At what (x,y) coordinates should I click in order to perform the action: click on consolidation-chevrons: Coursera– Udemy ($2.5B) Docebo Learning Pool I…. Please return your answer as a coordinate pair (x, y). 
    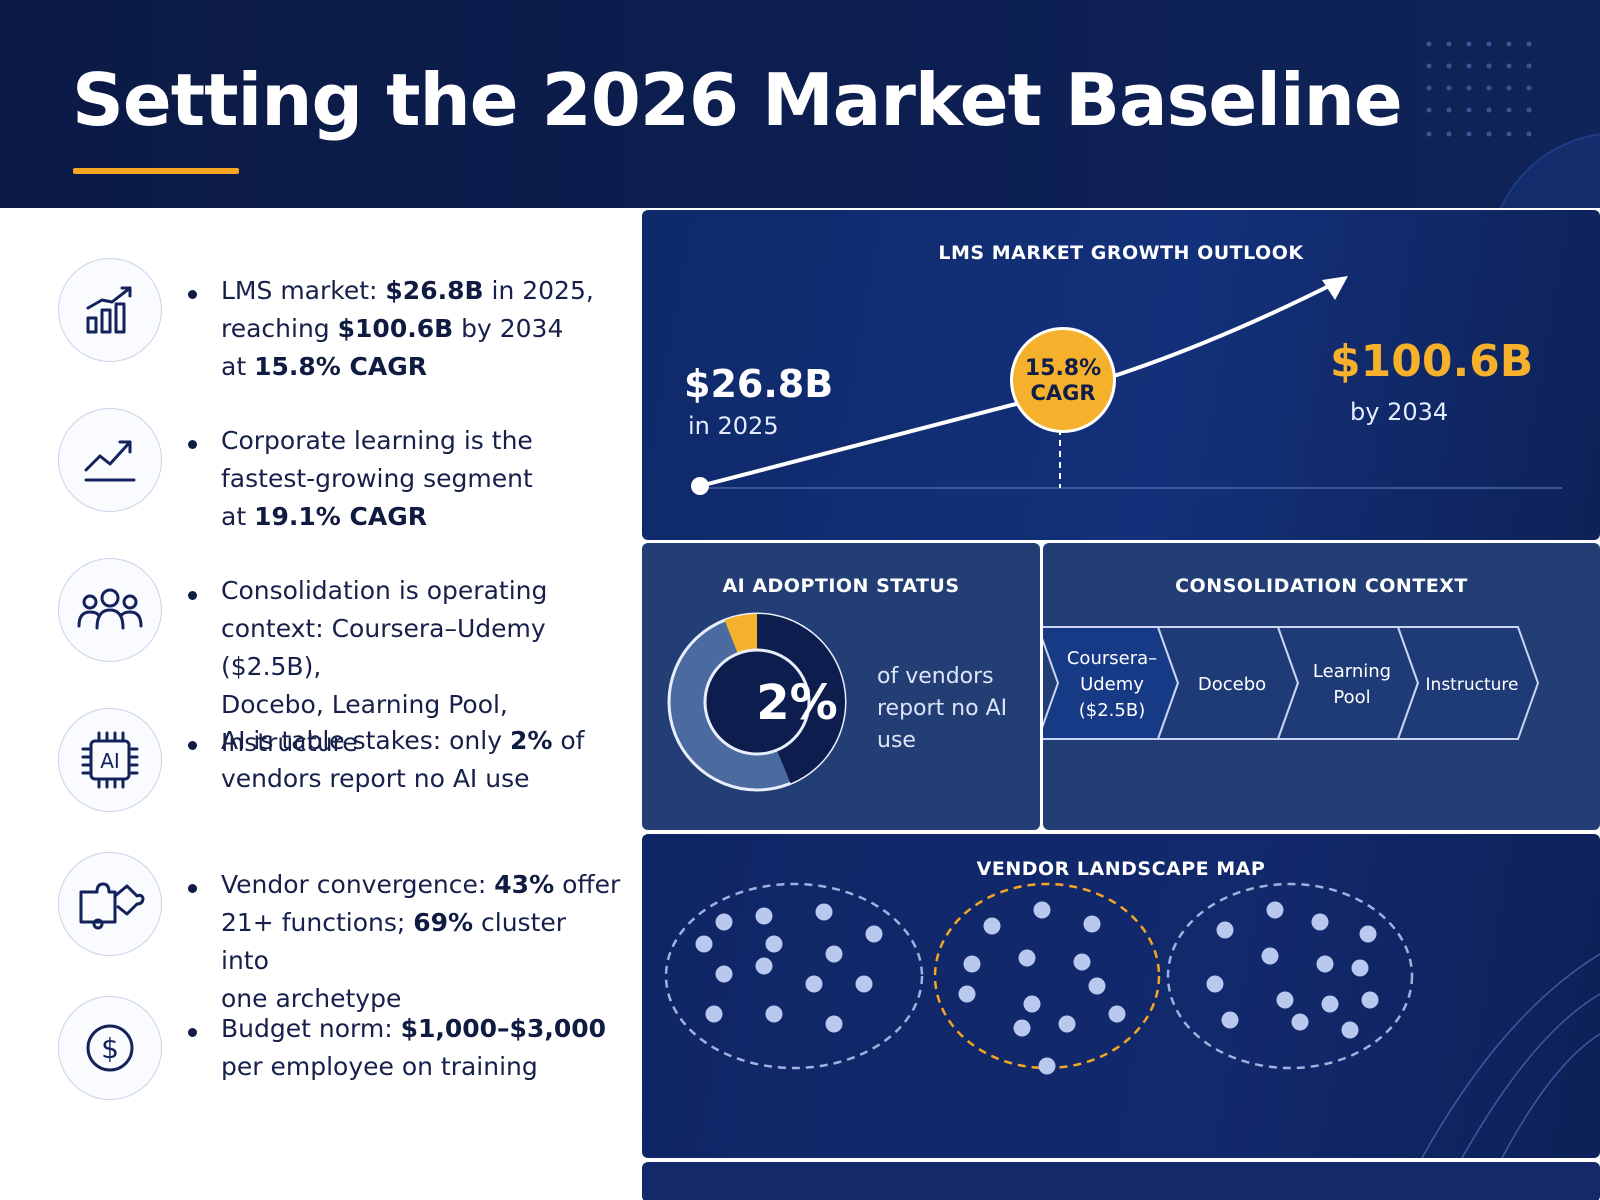
    Looking at the image, I should click on (1291, 683).